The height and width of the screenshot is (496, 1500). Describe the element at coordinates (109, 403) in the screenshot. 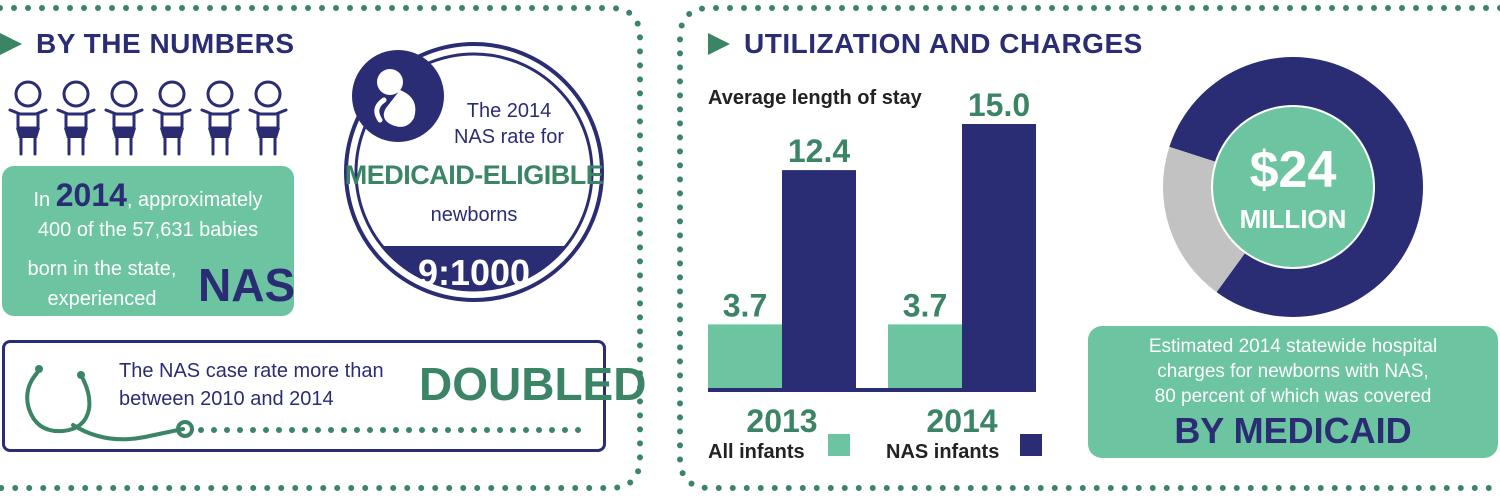

I see `stethoscope-icon` at that location.